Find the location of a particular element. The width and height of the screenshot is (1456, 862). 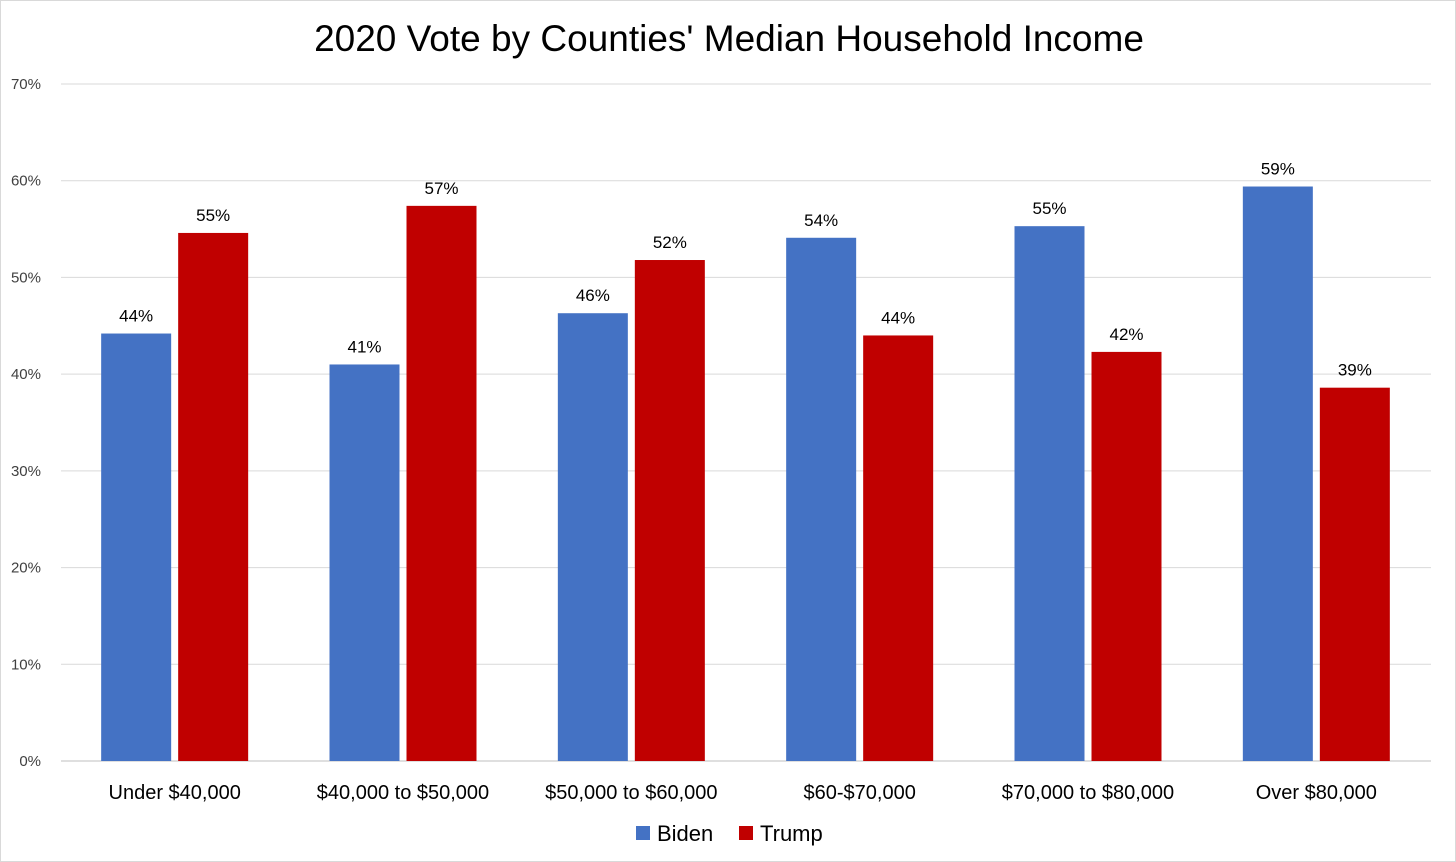

legend-swatch-trump is located at coordinates (746, 833).